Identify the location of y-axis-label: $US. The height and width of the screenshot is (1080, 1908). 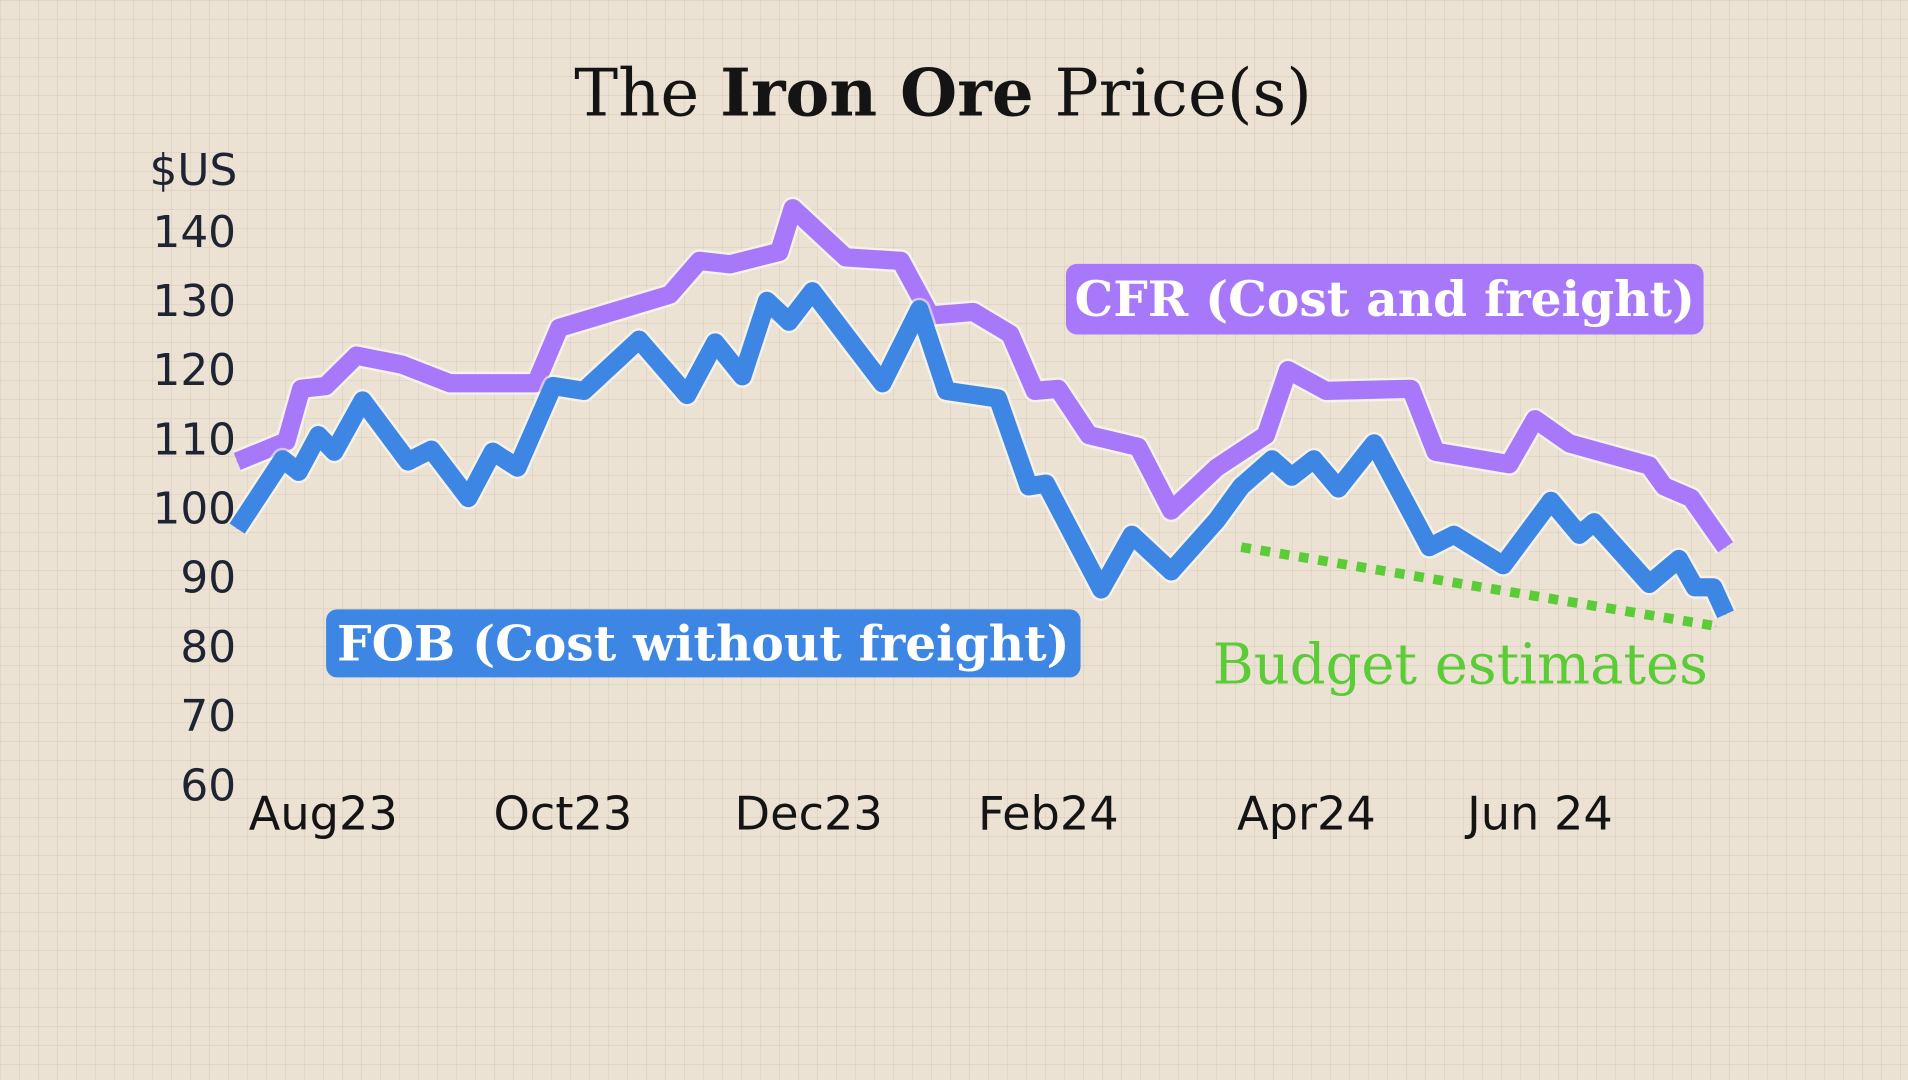
(194, 170).